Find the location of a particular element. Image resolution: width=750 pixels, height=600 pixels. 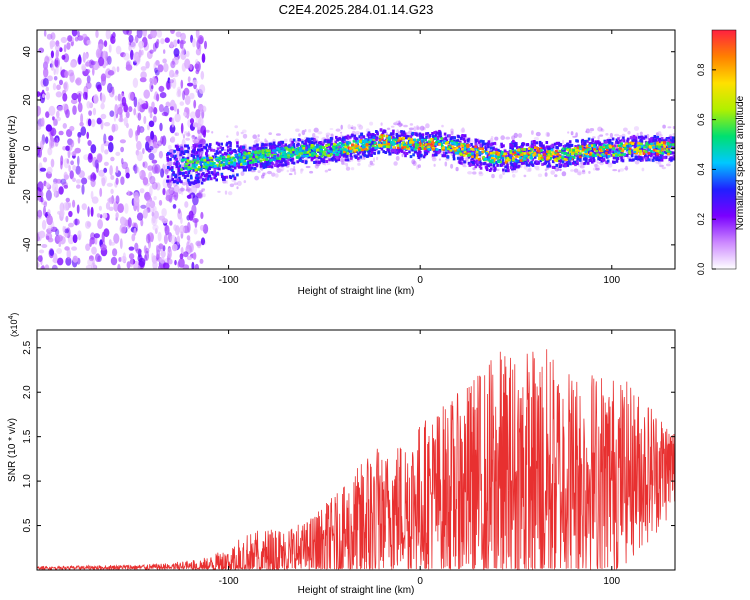

colorbar-tick-label: 0.0 is located at coordinates (701, 269).